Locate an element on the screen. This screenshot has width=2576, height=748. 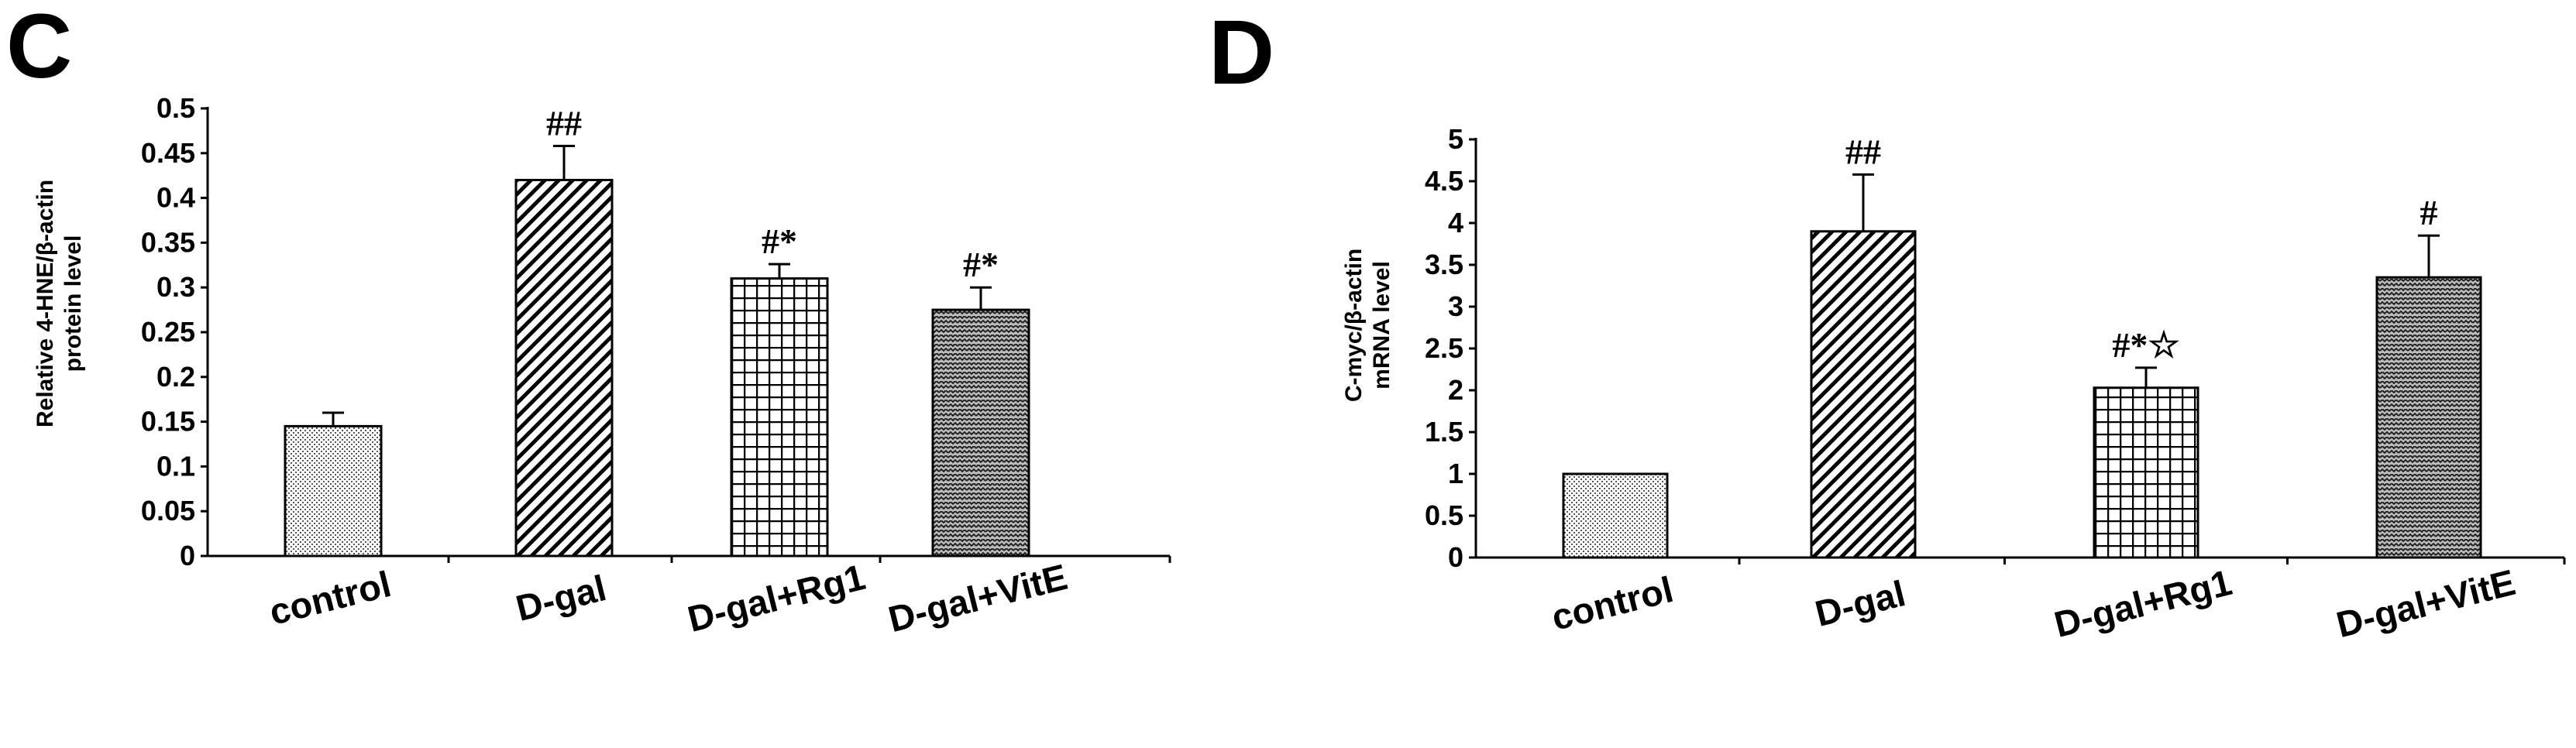
panel-c-y-tick-label: 0.1 is located at coordinates (175, 466).